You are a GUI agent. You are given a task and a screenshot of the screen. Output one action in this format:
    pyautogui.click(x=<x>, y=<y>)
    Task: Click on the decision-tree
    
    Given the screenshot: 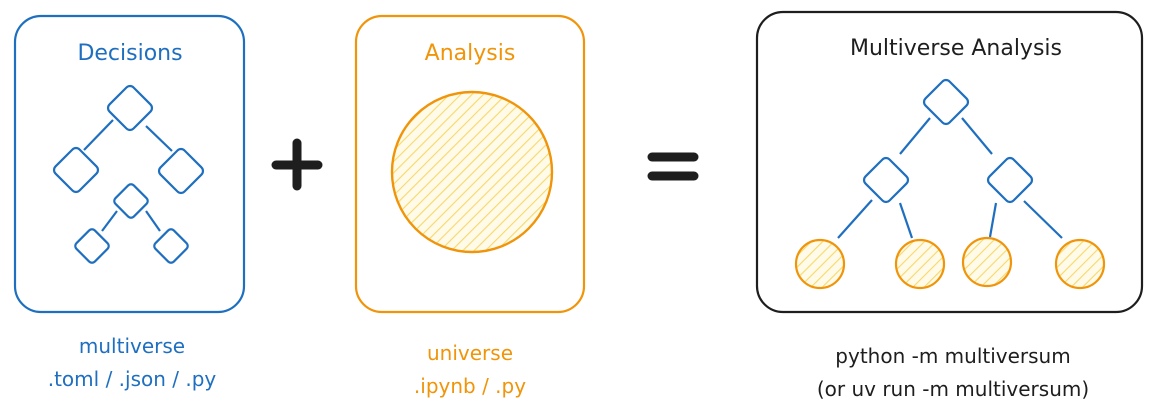 What is the action you would take?
    pyautogui.click(x=128, y=174)
    